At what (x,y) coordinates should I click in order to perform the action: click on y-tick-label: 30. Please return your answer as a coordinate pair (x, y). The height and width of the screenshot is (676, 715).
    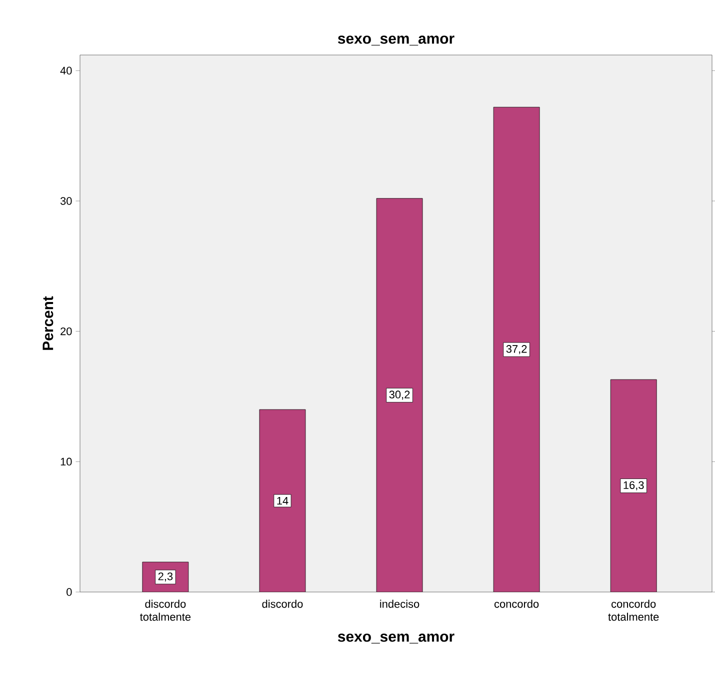
    Looking at the image, I should click on (66, 201).